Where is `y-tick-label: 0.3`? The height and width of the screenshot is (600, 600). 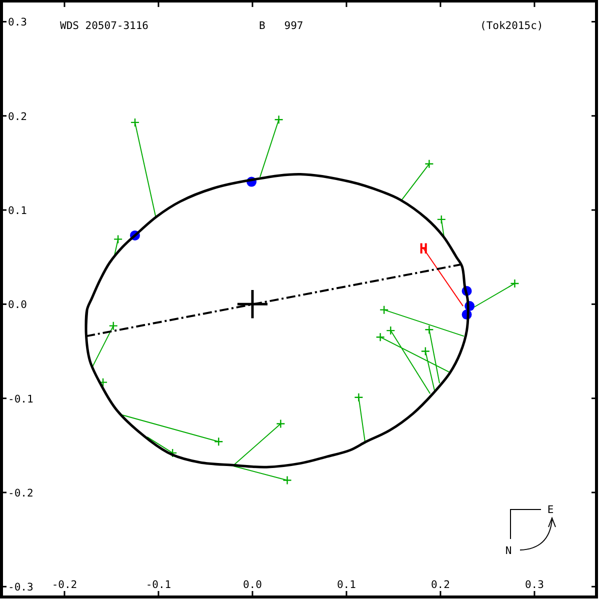
y-tick-label: 0.3 is located at coordinates (17, 22).